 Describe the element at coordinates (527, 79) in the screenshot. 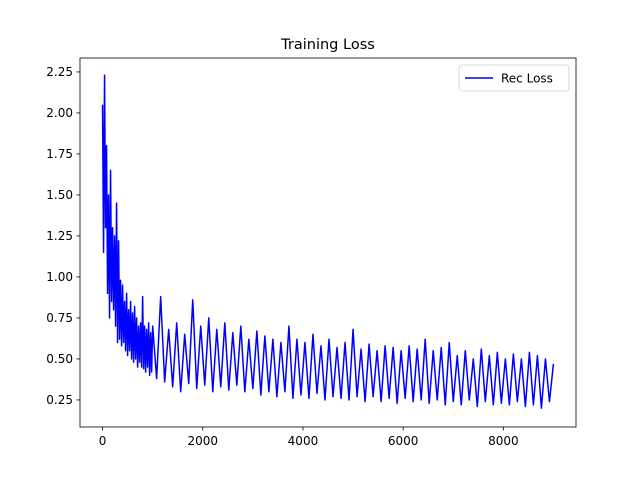

I see `legend-label: Rec Loss` at that location.